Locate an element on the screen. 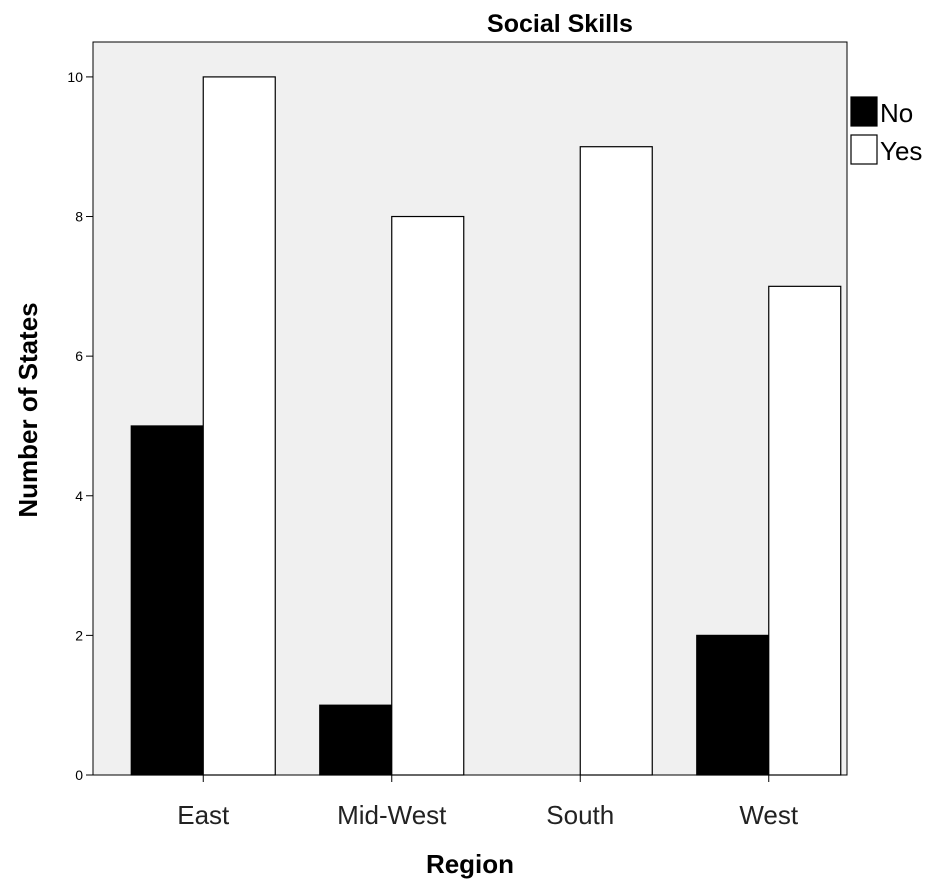 The width and height of the screenshot is (938, 886). bar-east-yes is located at coordinates (239, 426).